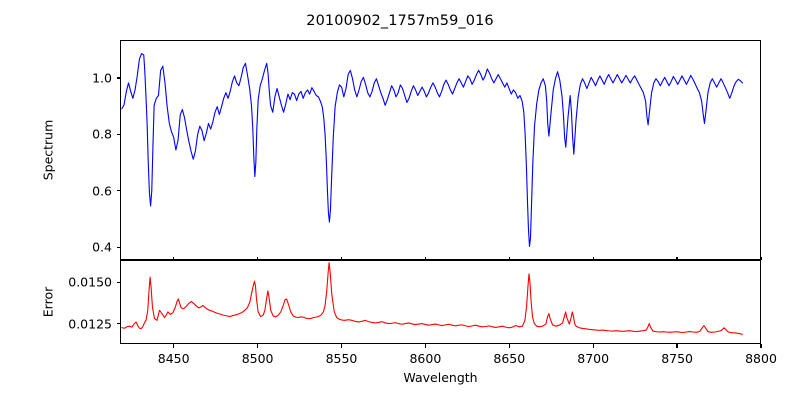 This screenshot has width=800, height=400. What do you see at coordinates (102, 134) in the screenshot?
I see `spectrum-y-ticklabel: 0.8` at bounding box center [102, 134].